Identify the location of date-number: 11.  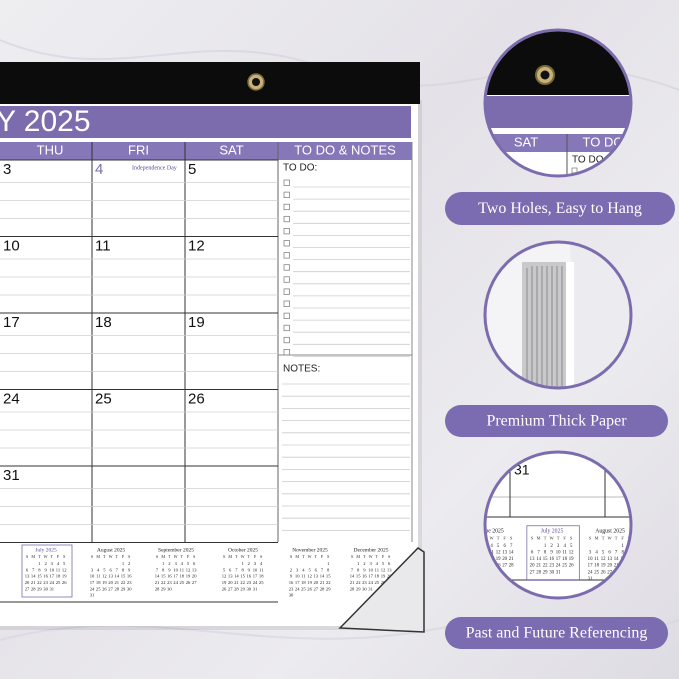
(103, 245).